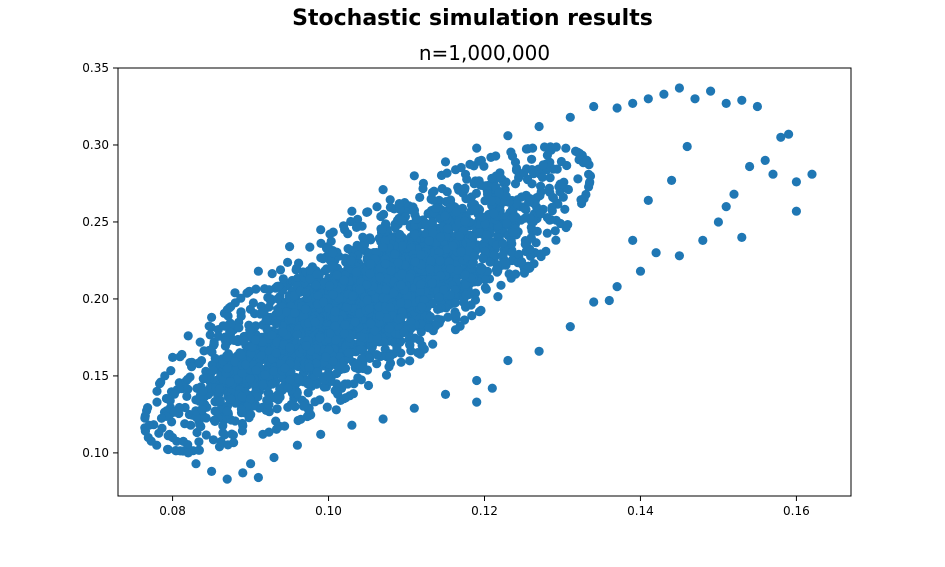 The height and width of the screenshot is (567, 945). Describe the element at coordinates (95, 453) in the screenshot. I see `y-tick-label: 0.10` at that location.